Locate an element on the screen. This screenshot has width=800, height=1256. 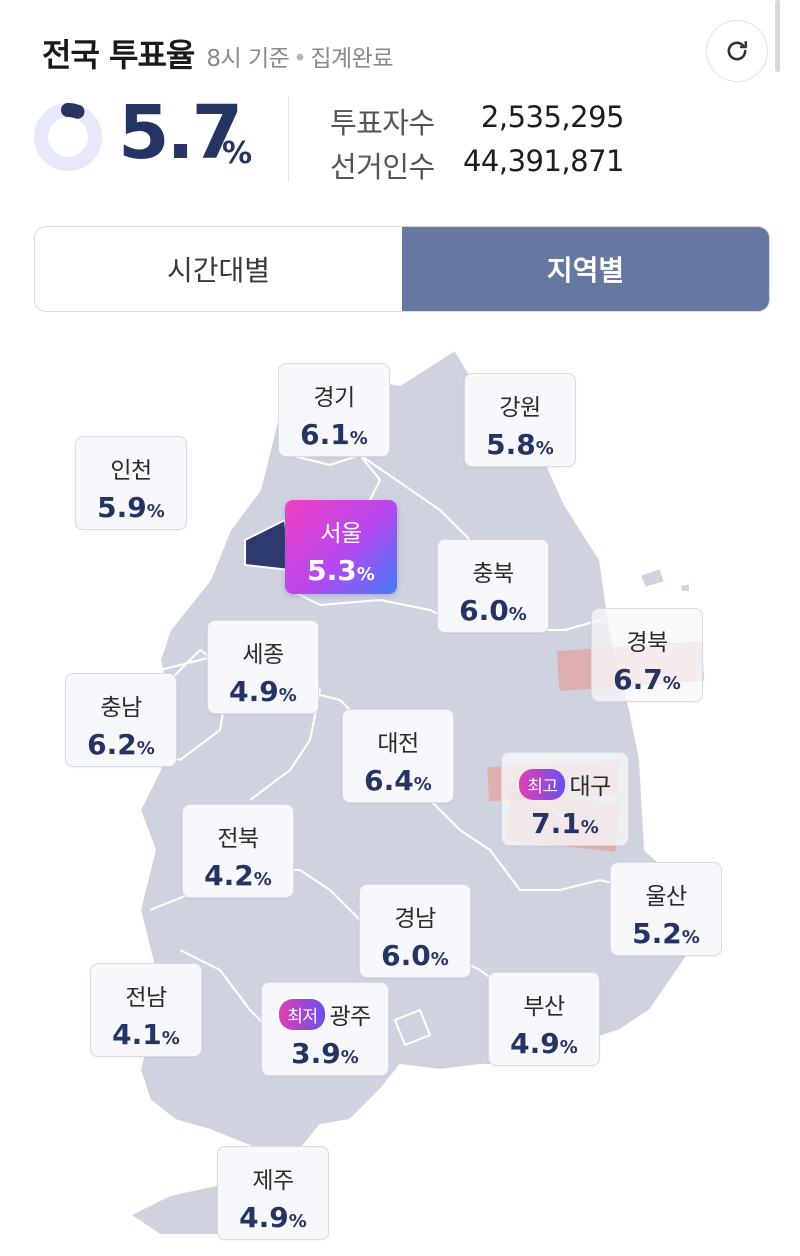
refresh-button is located at coordinates (737, 51).